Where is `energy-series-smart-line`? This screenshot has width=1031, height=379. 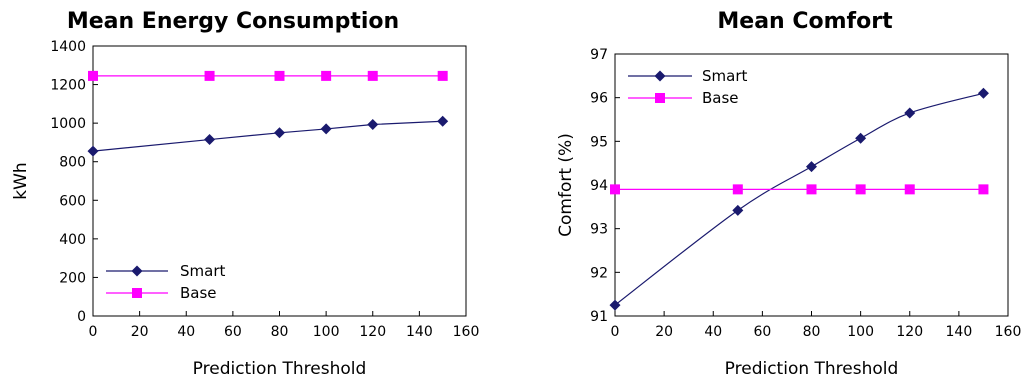
energy-series-smart-line is located at coordinates (267, 136).